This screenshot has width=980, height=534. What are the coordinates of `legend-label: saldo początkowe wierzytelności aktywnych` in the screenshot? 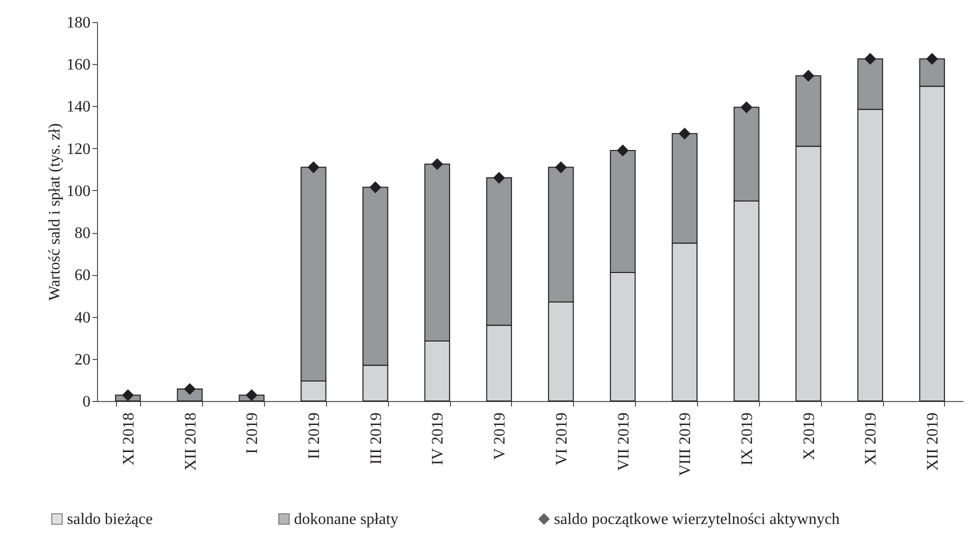 It's located at (697, 519).